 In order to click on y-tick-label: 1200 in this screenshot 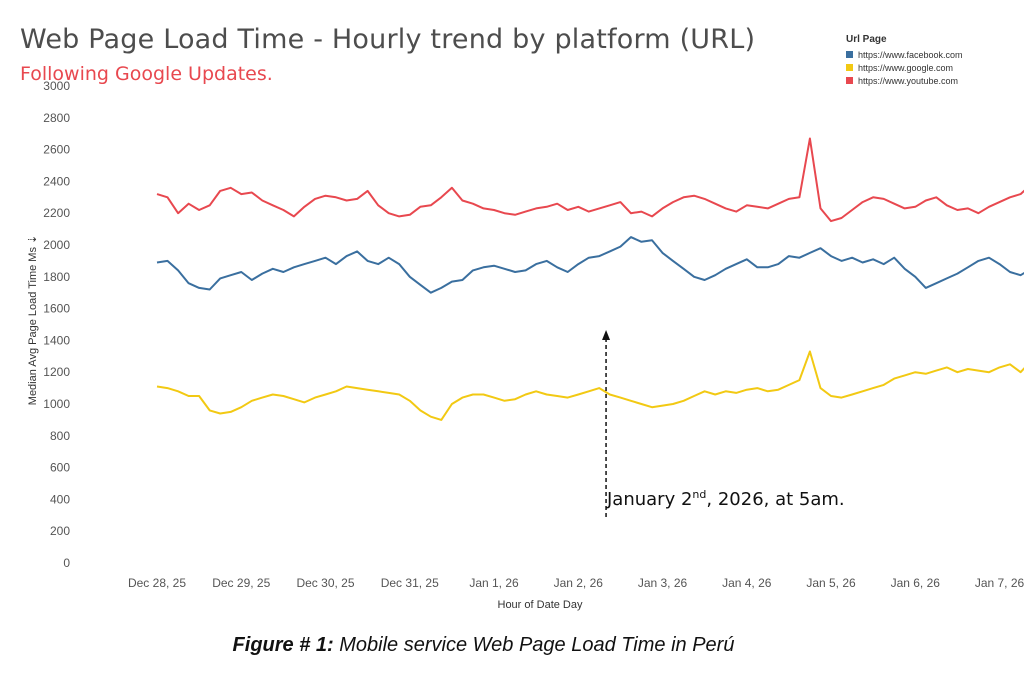, I will do `click(56, 372)`.